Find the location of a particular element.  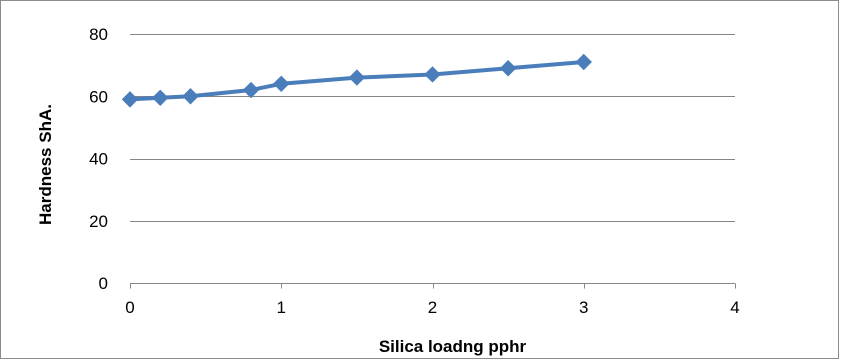

x-tick-label: 0 is located at coordinates (129, 307).